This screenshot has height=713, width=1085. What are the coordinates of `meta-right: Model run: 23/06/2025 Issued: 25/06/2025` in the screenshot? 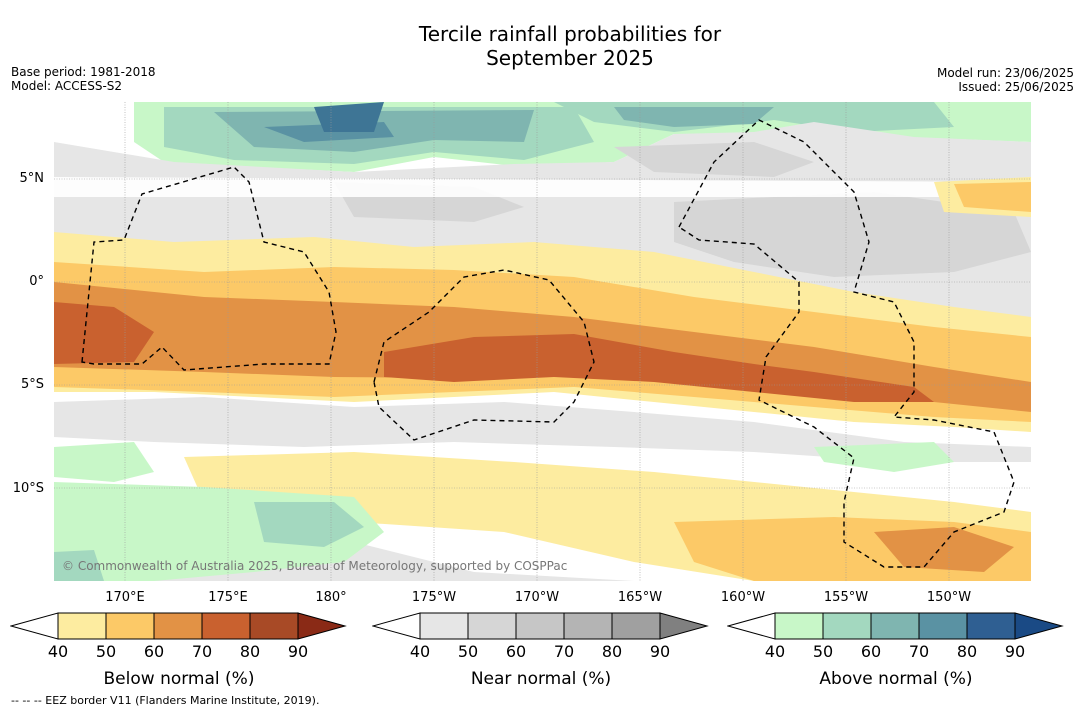 It's located at (1005, 80).